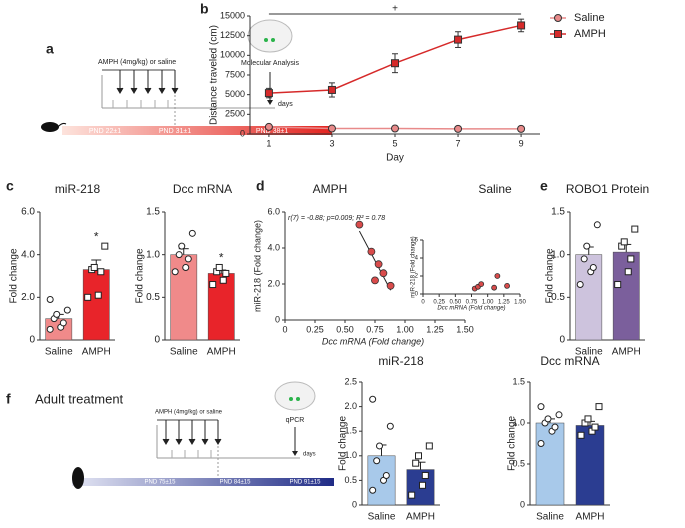  What do you see at coordinates (488, 302) in the screenshot?
I see `x-tick-label: 1.00` at bounding box center [488, 302].